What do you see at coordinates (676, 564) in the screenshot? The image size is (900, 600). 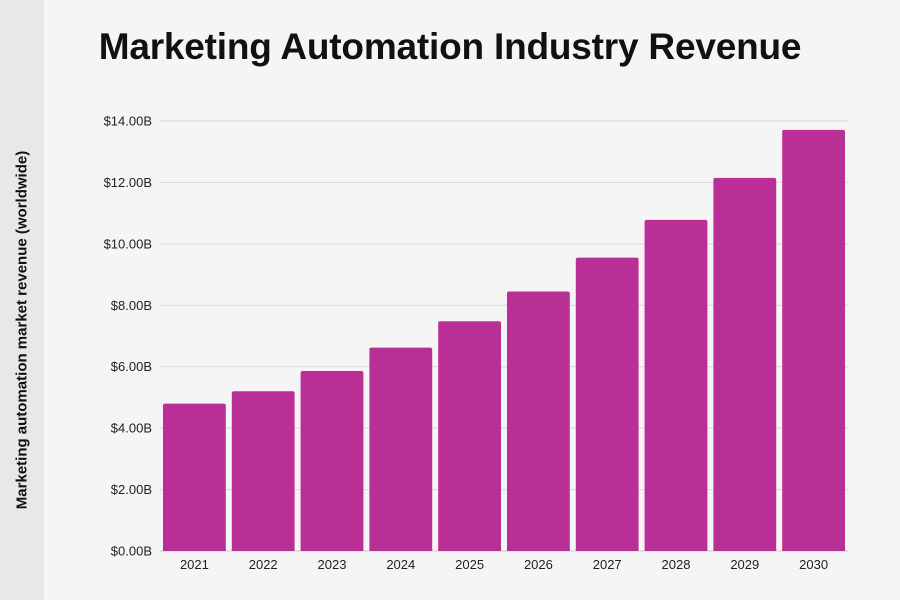 I see `x-tick-label: 2028` at bounding box center [676, 564].